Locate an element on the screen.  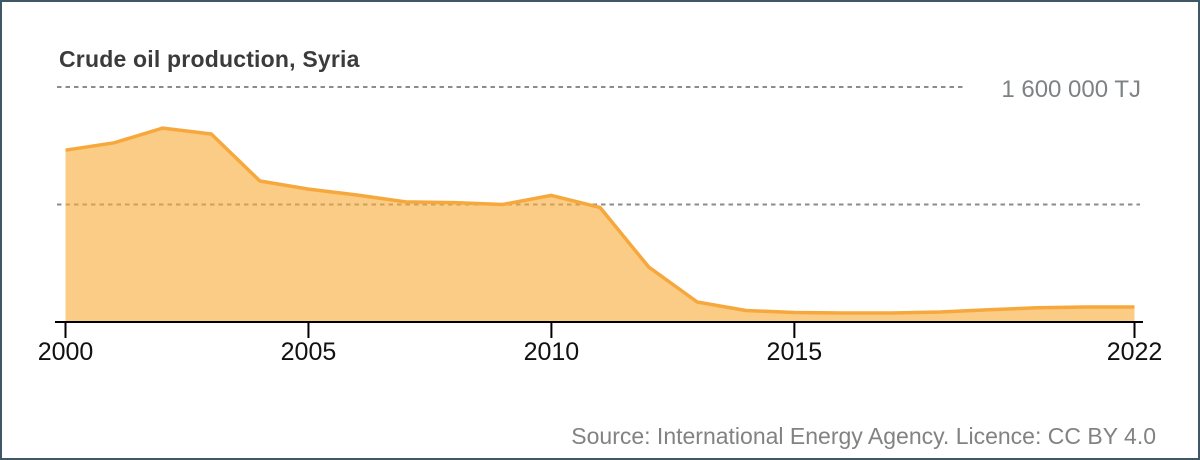
gridline-value-label: 1 600 000 TJ is located at coordinates (1071, 89).